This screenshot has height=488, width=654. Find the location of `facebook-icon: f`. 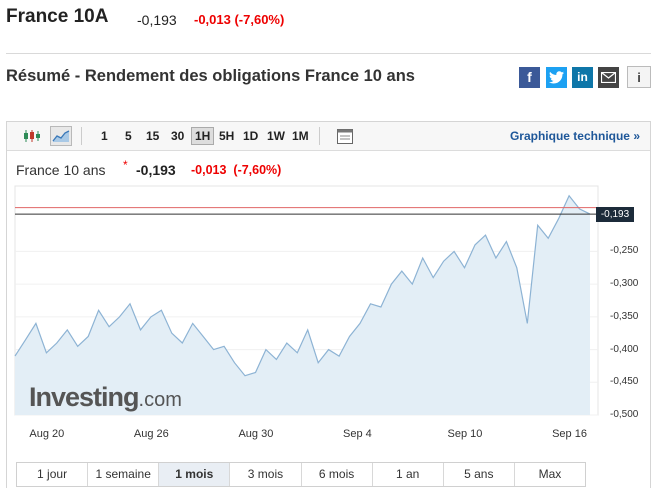

facebook-icon: f is located at coordinates (529, 77).